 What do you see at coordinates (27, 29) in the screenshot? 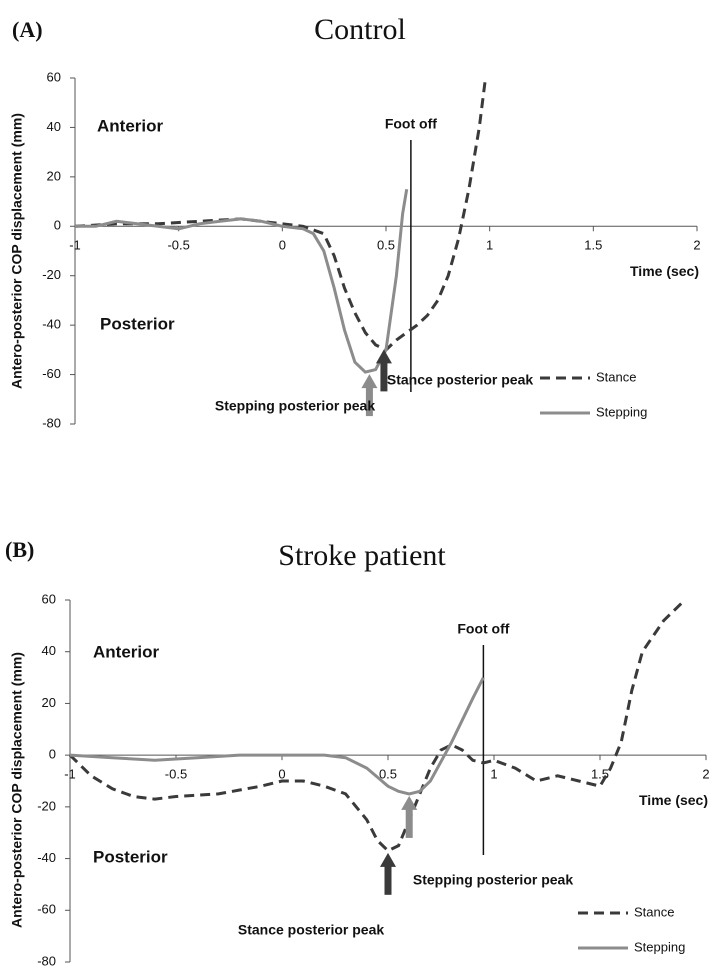
I see `panel-label: (A)` at bounding box center [27, 29].